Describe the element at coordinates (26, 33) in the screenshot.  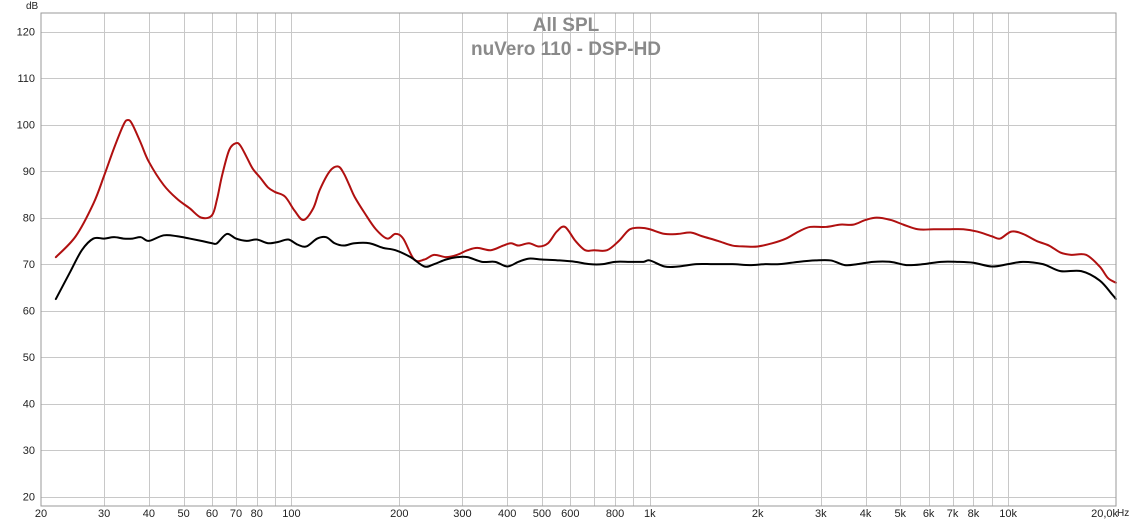
I see `y-tick-label: 120` at that location.